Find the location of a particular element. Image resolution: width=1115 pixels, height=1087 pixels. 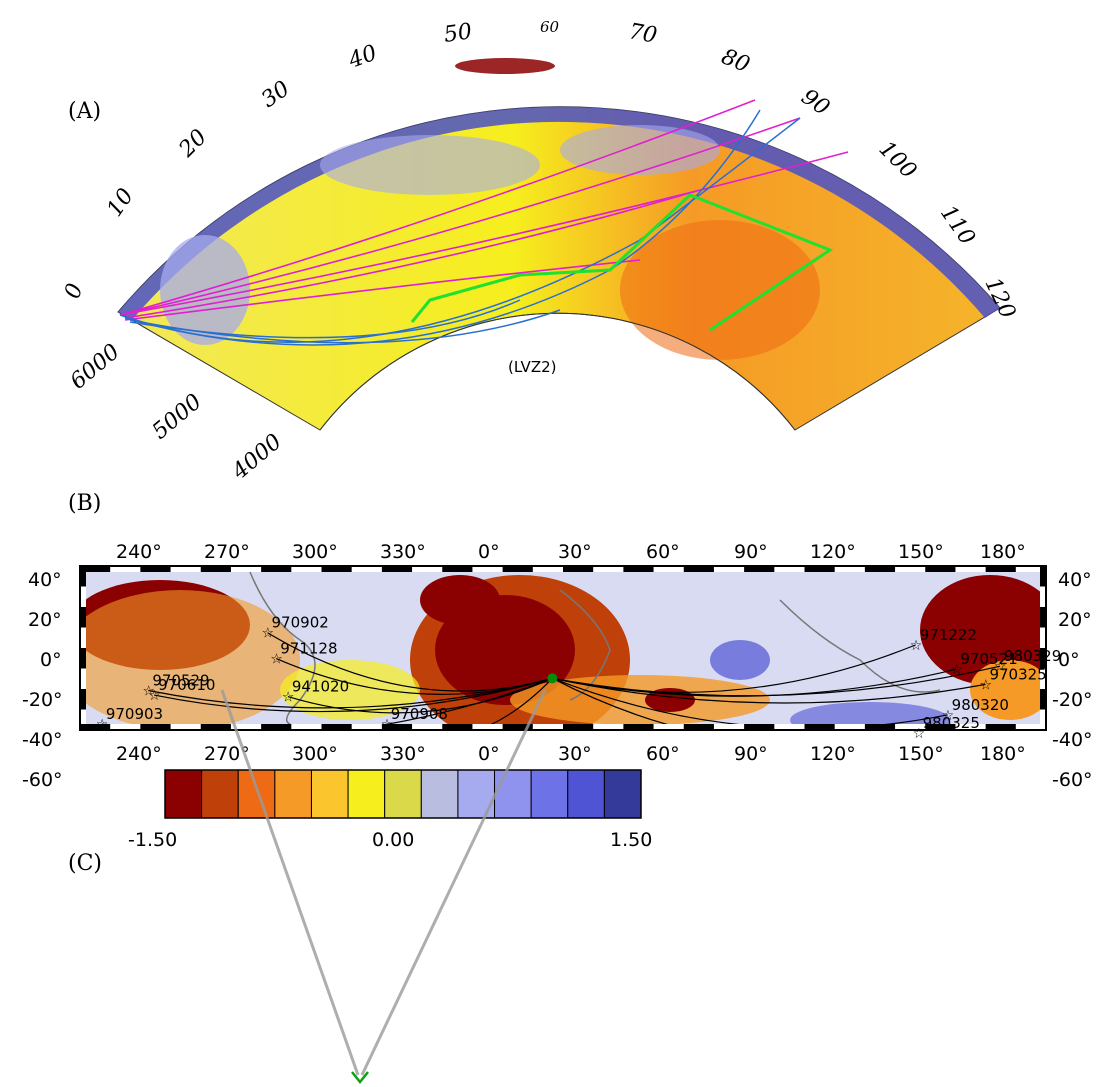

colorbar-frame is located at coordinates (403, 794).